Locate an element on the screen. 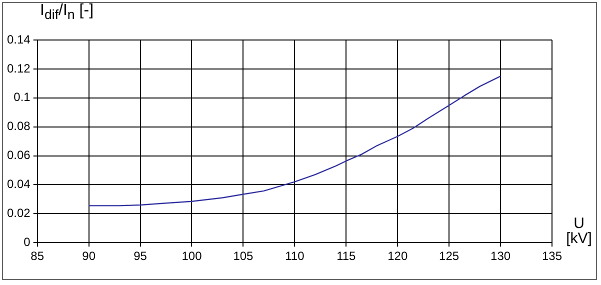 This screenshot has width=601, height=285. x-tick-label: 95 is located at coordinates (141, 256).